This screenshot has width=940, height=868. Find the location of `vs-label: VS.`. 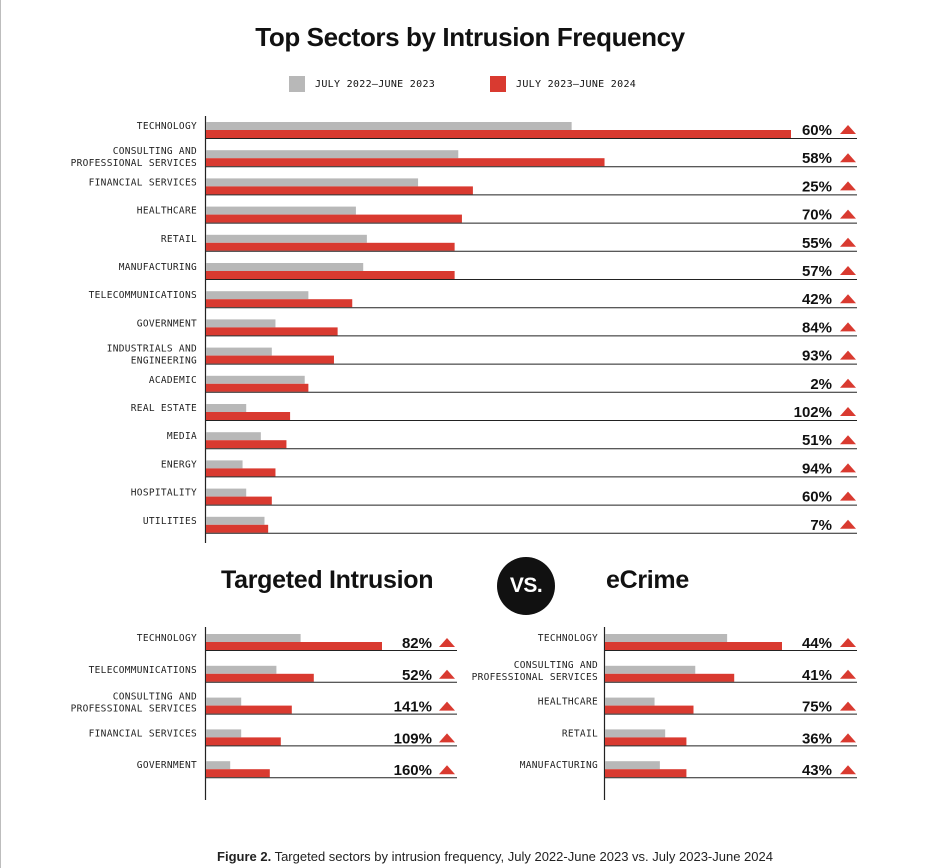

vs-label: VS. is located at coordinates (526, 585).